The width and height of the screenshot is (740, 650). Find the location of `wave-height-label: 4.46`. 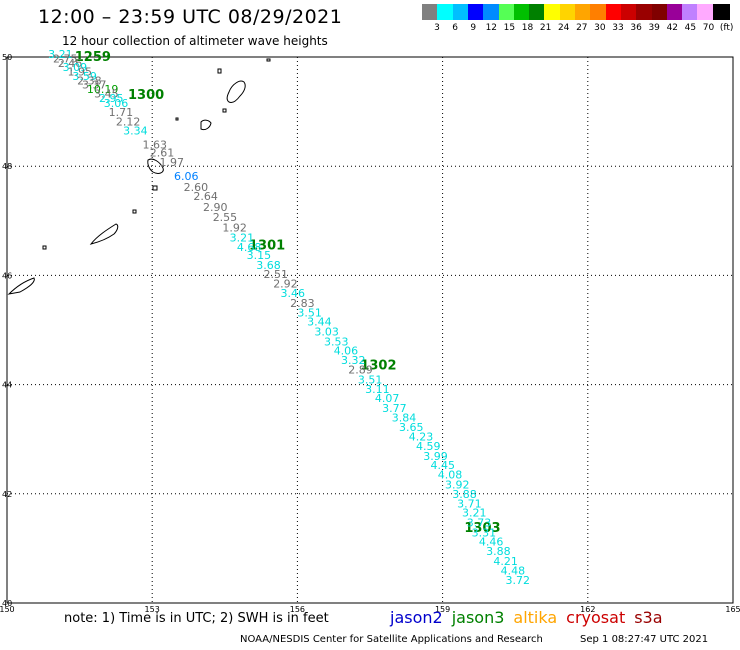

wave-height-label: 4.46 is located at coordinates (491, 542).